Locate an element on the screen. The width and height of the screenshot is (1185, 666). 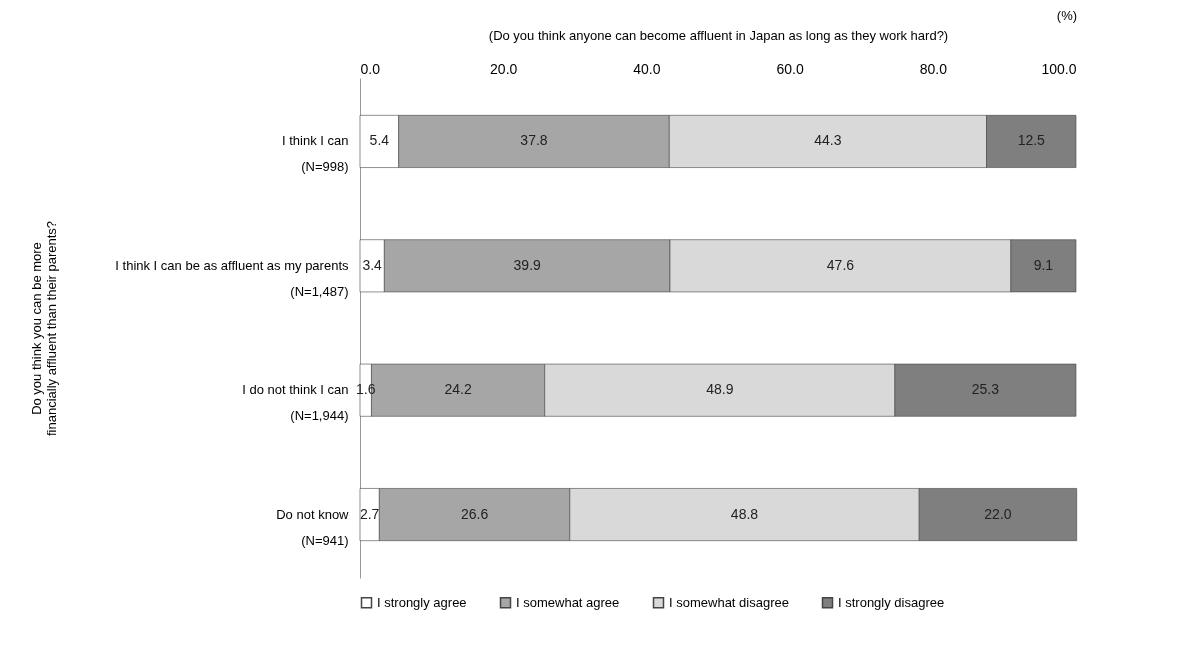
legend-label: I strongly disagree is located at coordinates (891, 602).